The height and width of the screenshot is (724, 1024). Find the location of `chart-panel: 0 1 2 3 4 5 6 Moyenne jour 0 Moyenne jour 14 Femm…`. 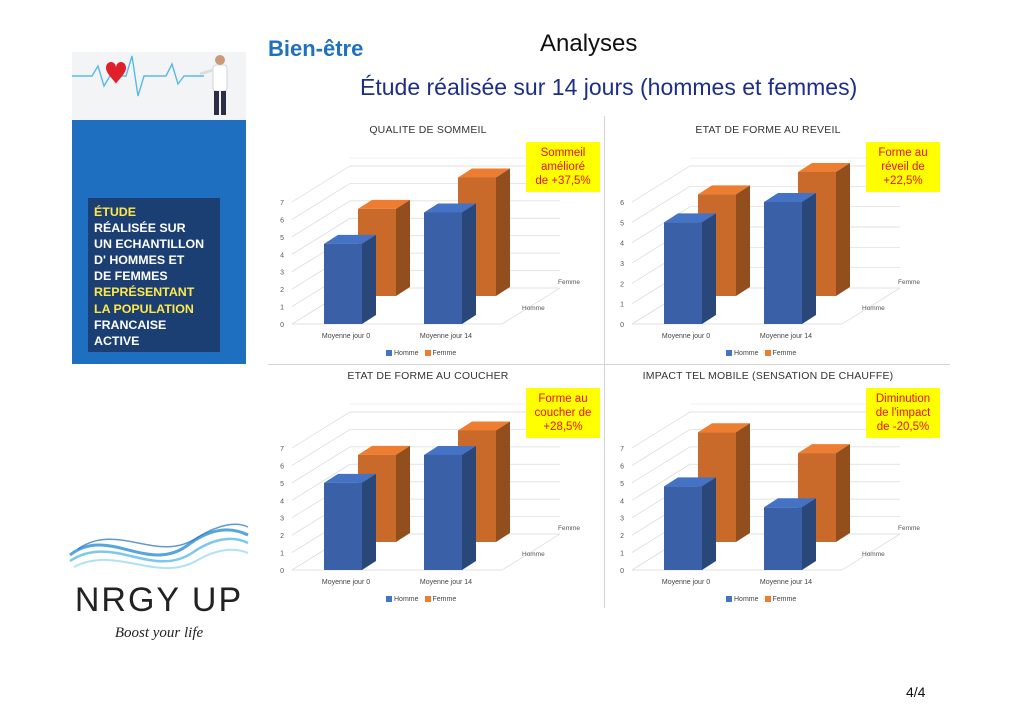

chart-panel: 0 1 2 3 4 5 6 Moyenne jour 0 Moyenne jour 14 Femm… is located at coordinates (778, 241).